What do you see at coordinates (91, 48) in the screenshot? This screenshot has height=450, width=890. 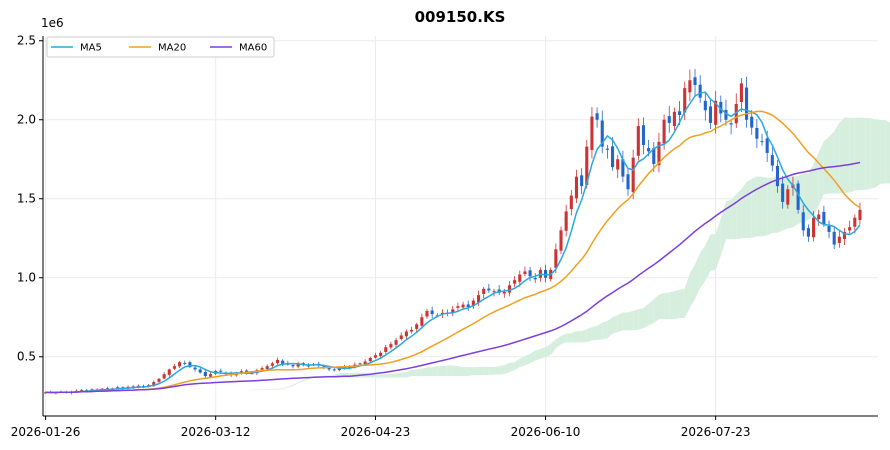 I see `legend-label-ma5: MA5` at bounding box center [91, 48].